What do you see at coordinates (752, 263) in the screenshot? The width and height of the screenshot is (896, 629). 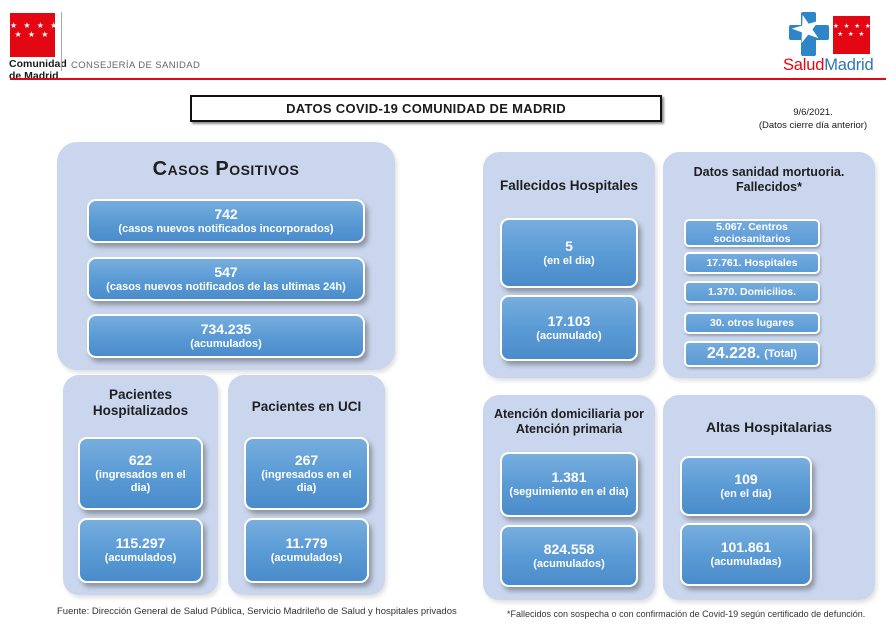 I see `mort-row-hospitales: 17.761. Hospitales` at bounding box center [752, 263].